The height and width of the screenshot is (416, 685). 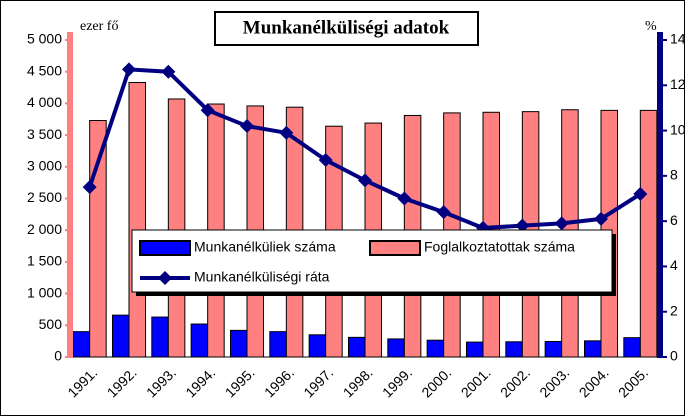 I want to click on y2-tick-label: 2, so click(x=674, y=310).